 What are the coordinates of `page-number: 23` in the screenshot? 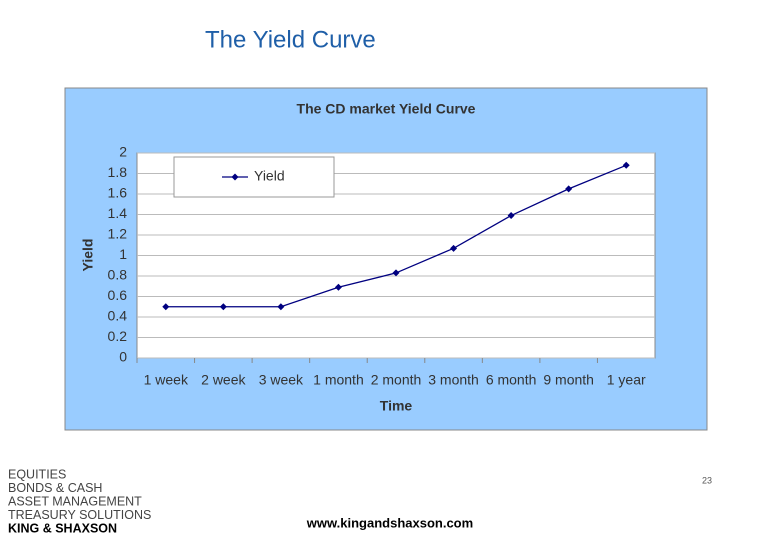 It's located at (707, 480).